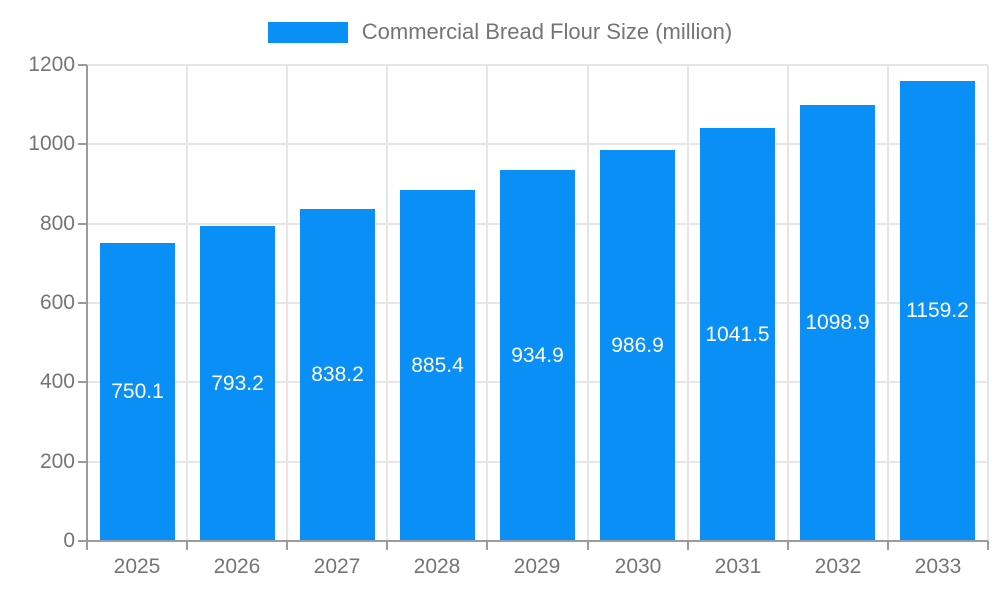 Image resolution: width=1000 pixels, height=600 pixels. I want to click on y-tick-label: 0, so click(69, 540).